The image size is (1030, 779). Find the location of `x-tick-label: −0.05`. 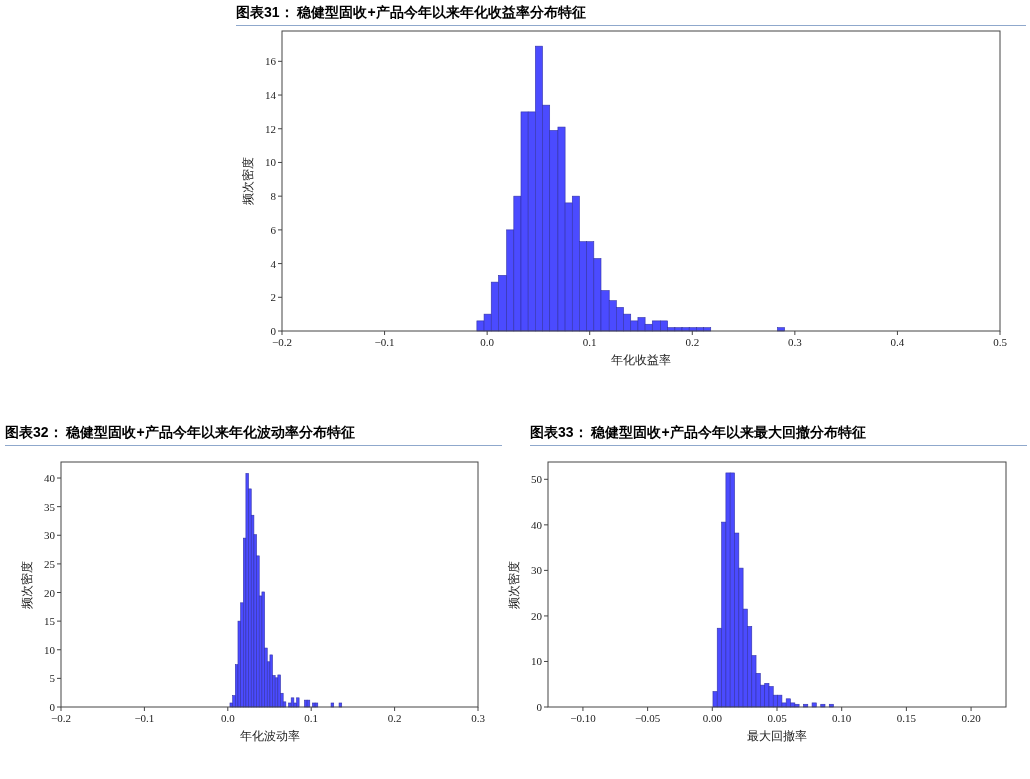

x-tick-label: −0.05 is located at coordinates (647, 718).